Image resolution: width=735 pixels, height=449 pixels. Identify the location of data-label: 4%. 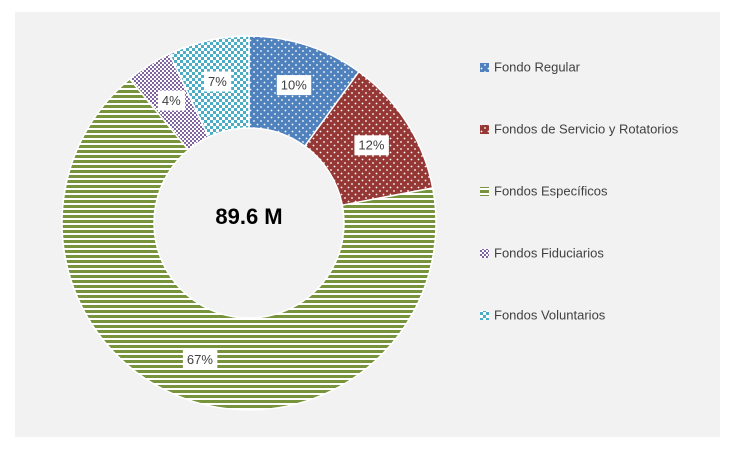
(171, 100).